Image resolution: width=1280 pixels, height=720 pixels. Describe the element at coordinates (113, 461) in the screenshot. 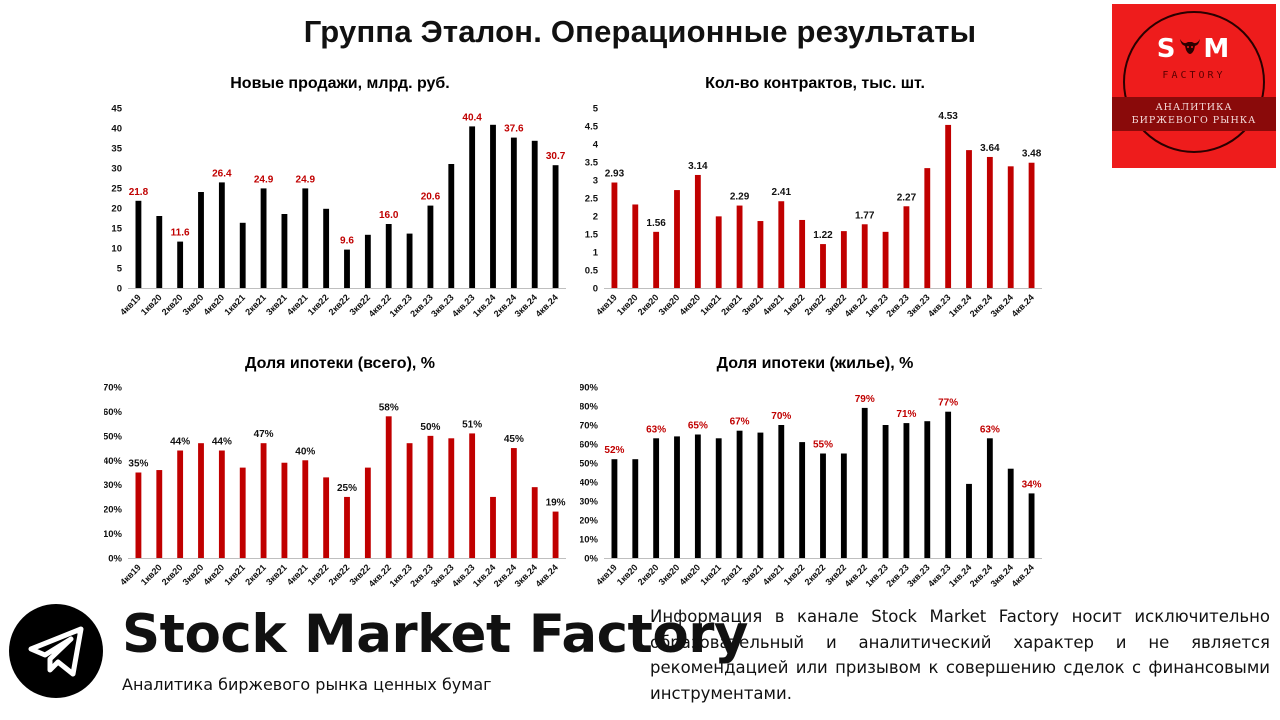

I see `mortgage-total-y-tick: 40%` at that location.